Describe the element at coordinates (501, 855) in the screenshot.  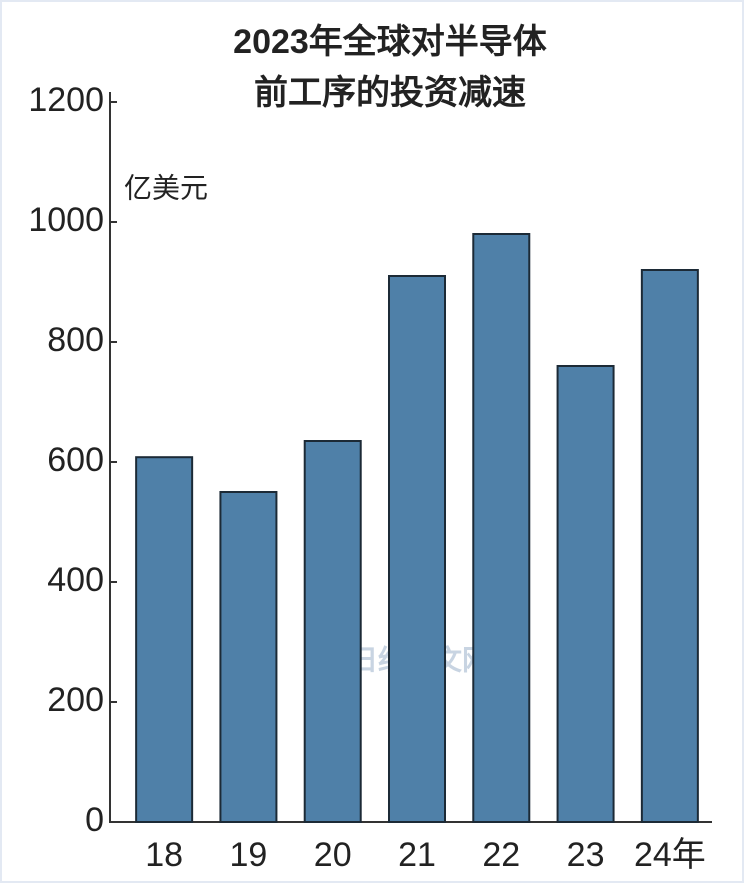
I see `x-tick-label: 22` at that location.